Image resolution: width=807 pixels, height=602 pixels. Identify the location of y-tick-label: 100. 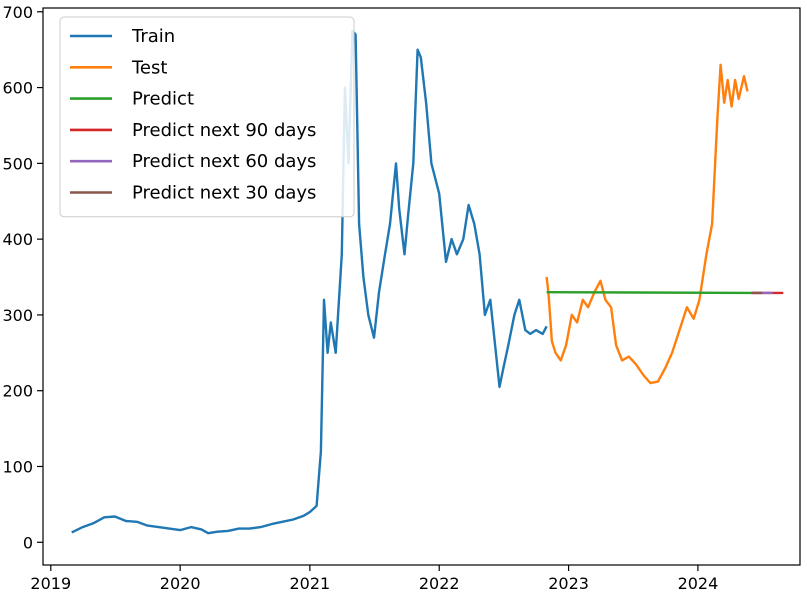
(17, 466).